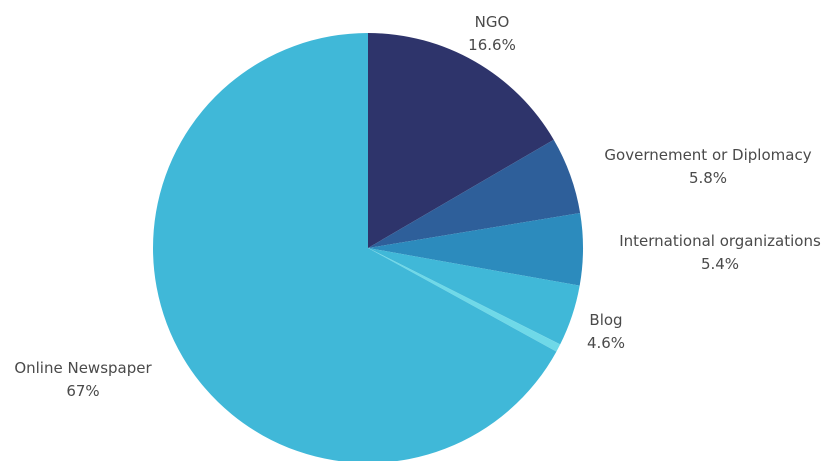 The width and height of the screenshot is (839, 461). What do you see at coordinates (708, 178) in the screenshot?
I see `slice-value-label-governement-or-diplomacy: 5.8%` at bounding box center [708, 178].